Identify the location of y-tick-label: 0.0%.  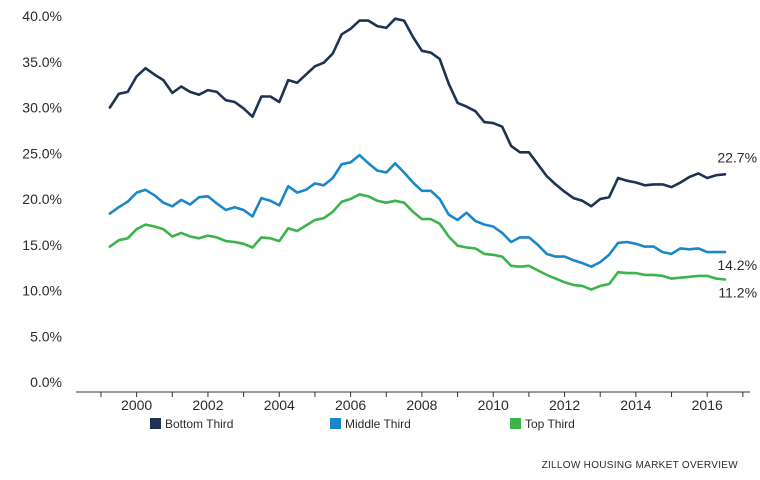
(46, 382).